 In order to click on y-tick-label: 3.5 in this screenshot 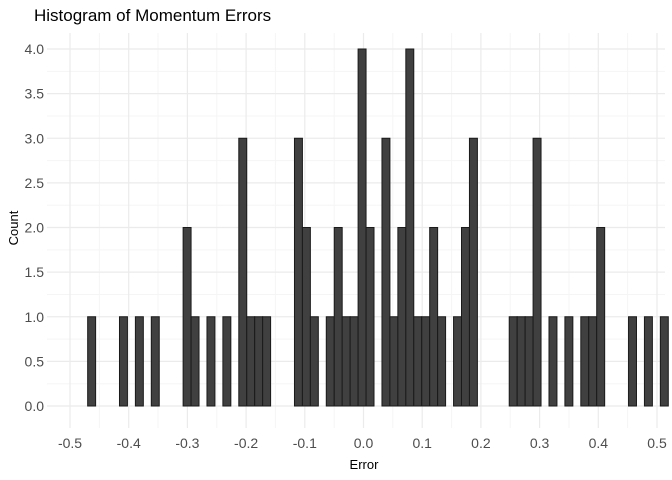, I will do `click(35, 94)`.